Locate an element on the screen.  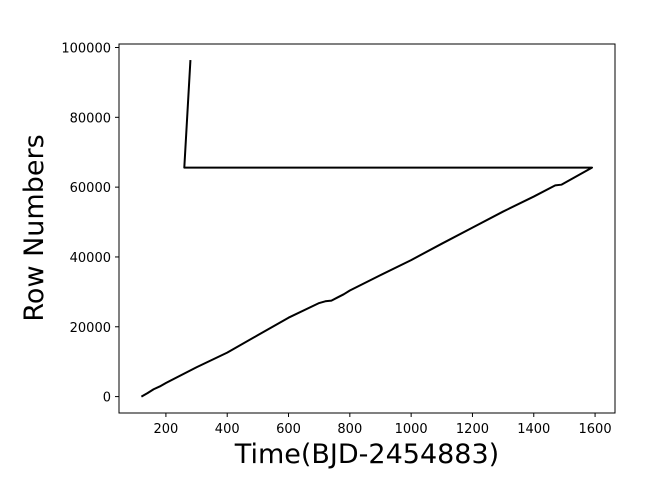
x-tick-label: 1600 is located at coordinates (595, 429).